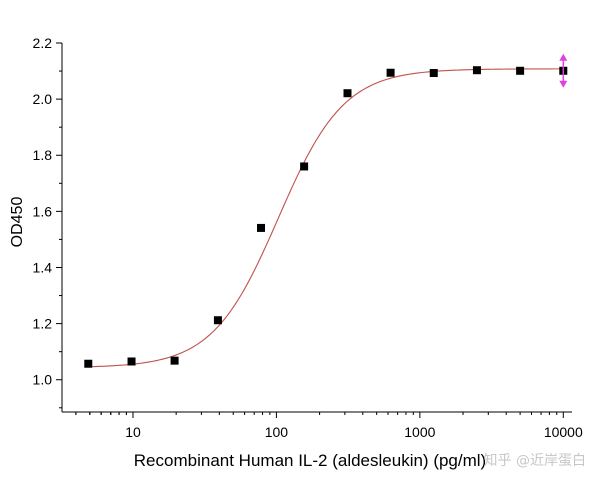 The height and width of the screenshot is (480, 600). I want to click on y-tick-label: 1.6, so click(43, 211).